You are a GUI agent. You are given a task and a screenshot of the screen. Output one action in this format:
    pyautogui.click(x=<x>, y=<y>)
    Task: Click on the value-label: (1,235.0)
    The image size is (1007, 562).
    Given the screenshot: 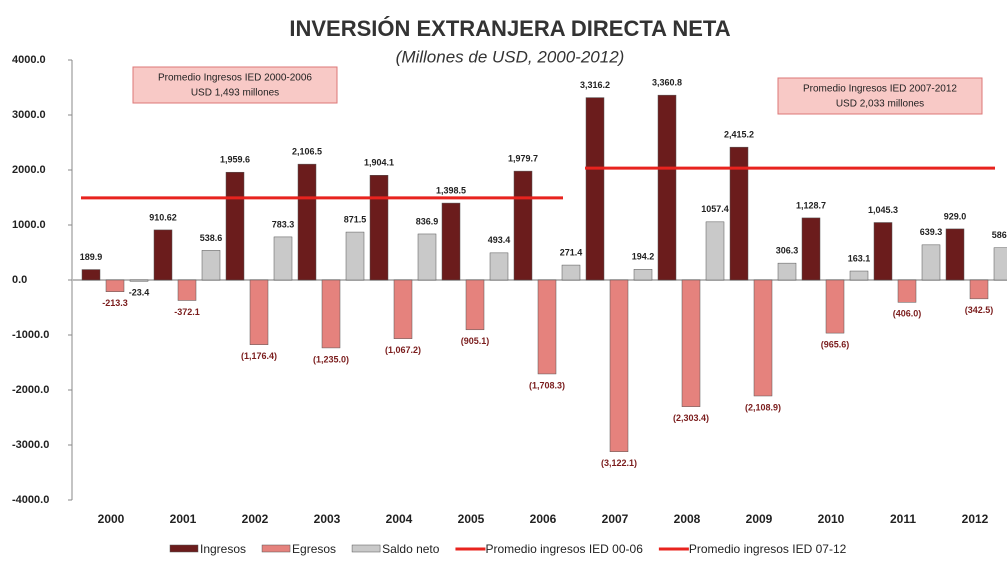 What is the action you would take?
    pyautogui.click(x=331, y=359)
    